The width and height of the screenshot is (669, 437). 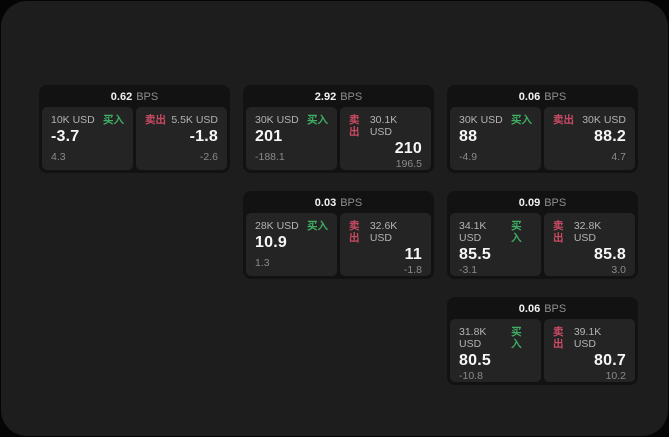 What do you see at coordinates (473, 338) in the screenshot?
I see `buy-amount: 31.8K USD` at bounding box center [473, 338].